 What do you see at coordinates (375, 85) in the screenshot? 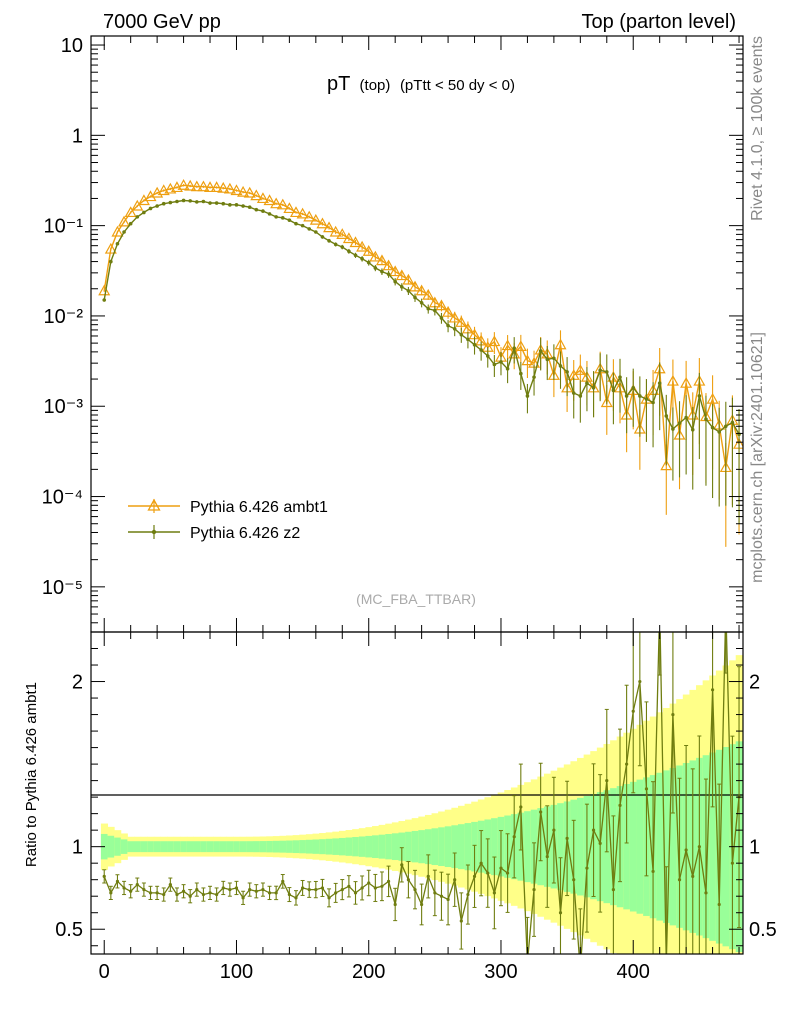
I see `title-particle: (top)` at bounding box center [375, 85].